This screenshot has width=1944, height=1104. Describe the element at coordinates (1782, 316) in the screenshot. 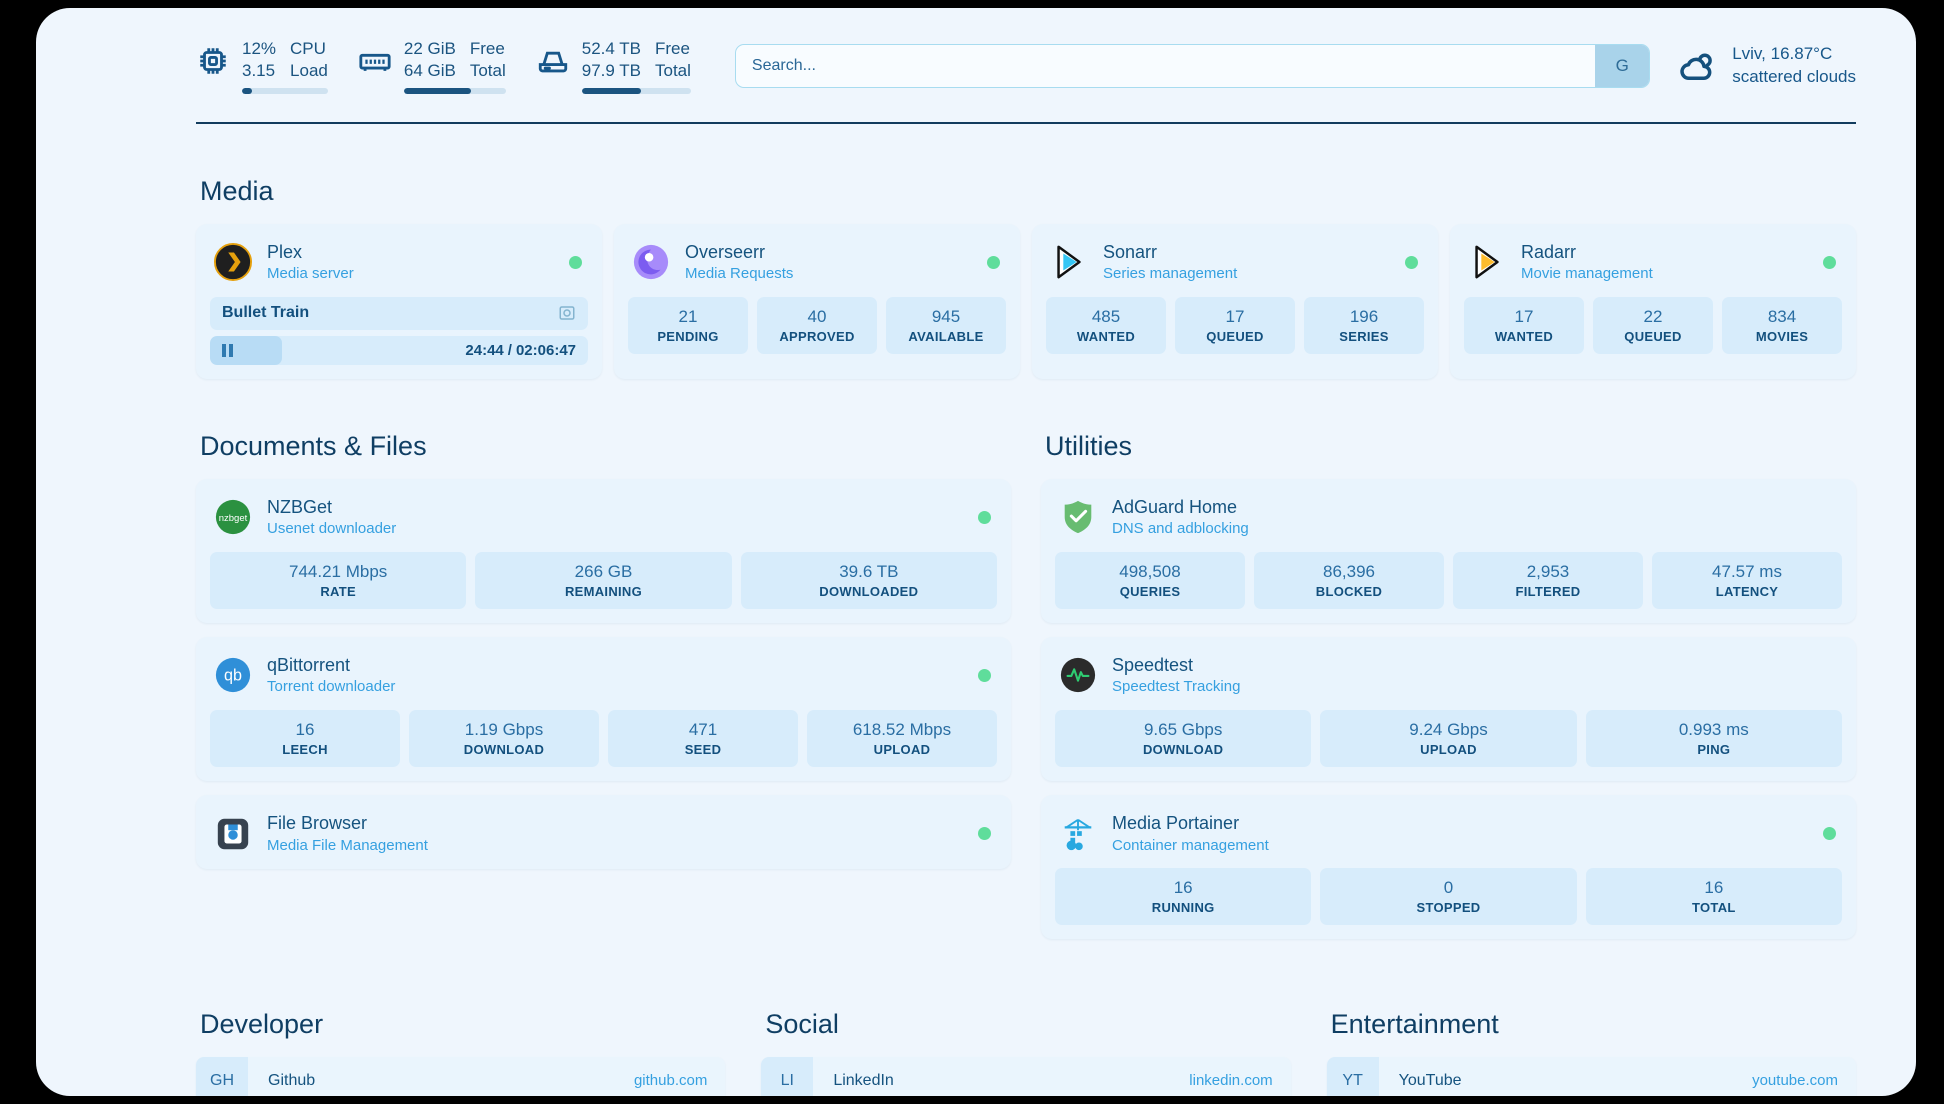

I see `stat-value: 834` at that location.